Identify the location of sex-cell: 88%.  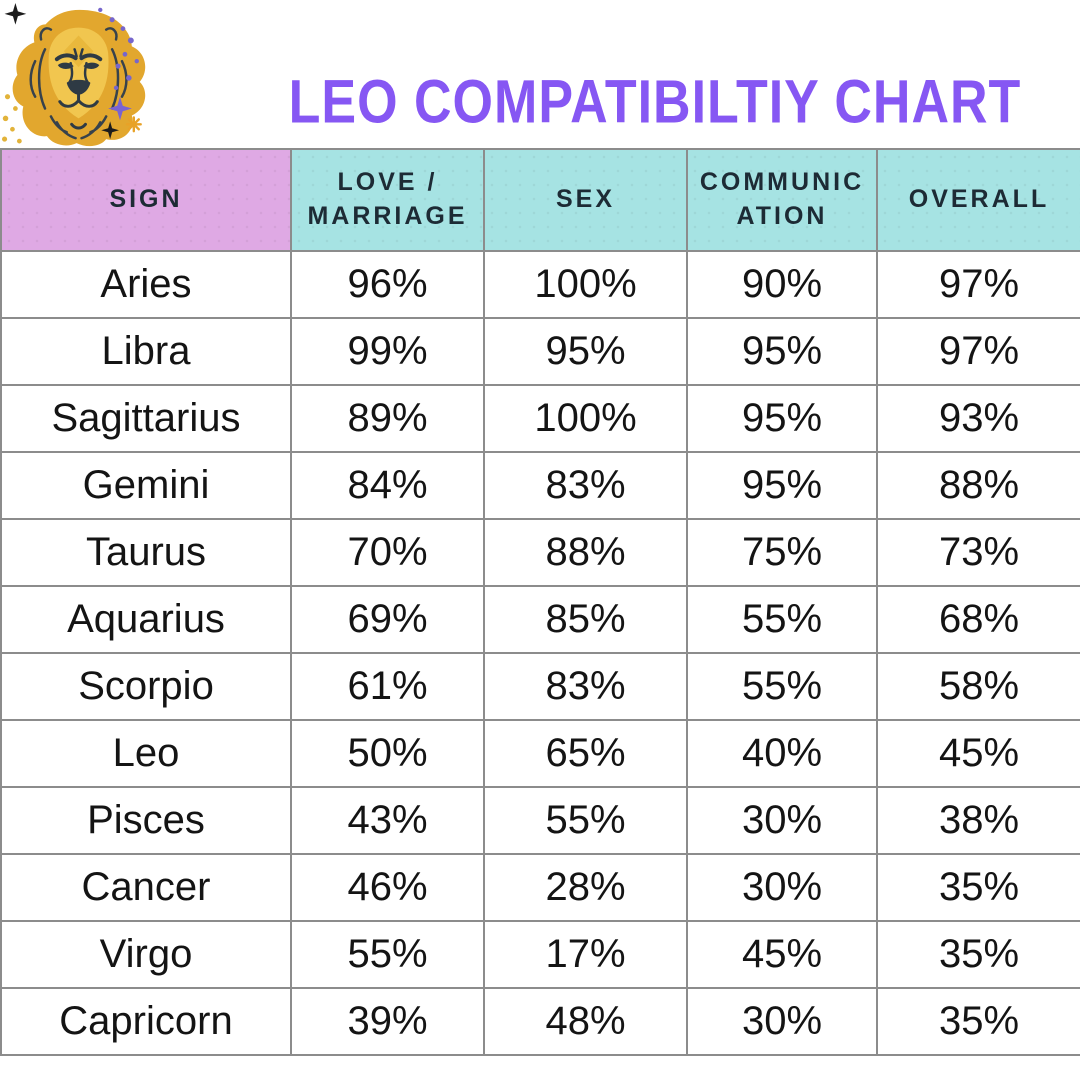
(585, 552).